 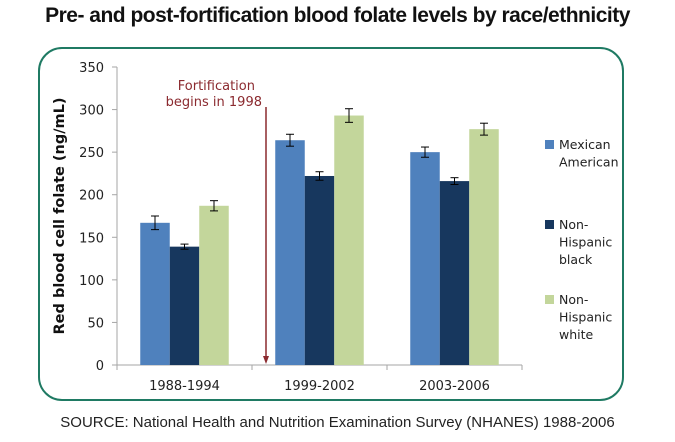 I want to click on legend-label: Mexican, so click(x=585, y=144).